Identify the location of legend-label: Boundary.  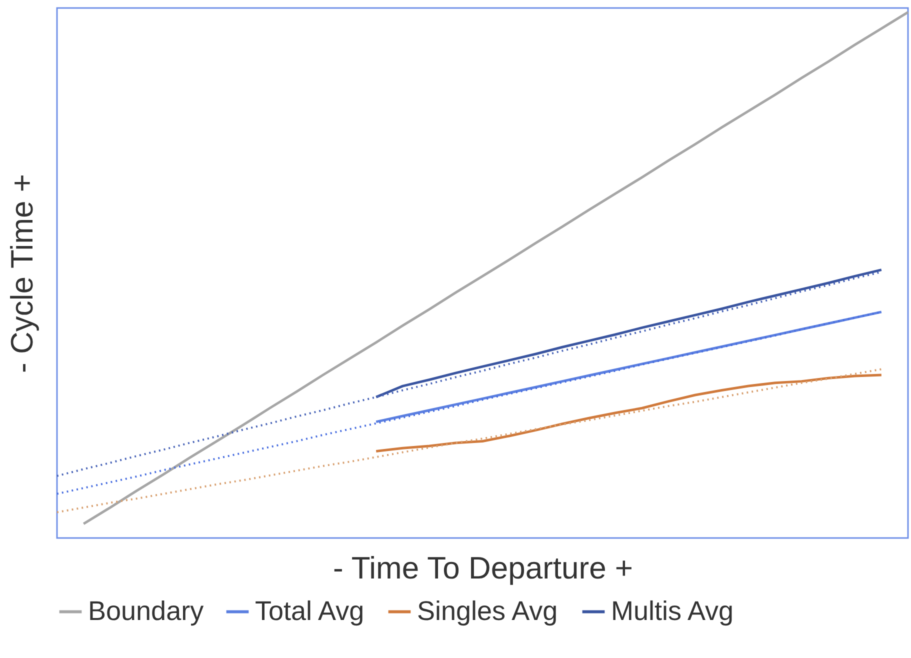
(146, 611).